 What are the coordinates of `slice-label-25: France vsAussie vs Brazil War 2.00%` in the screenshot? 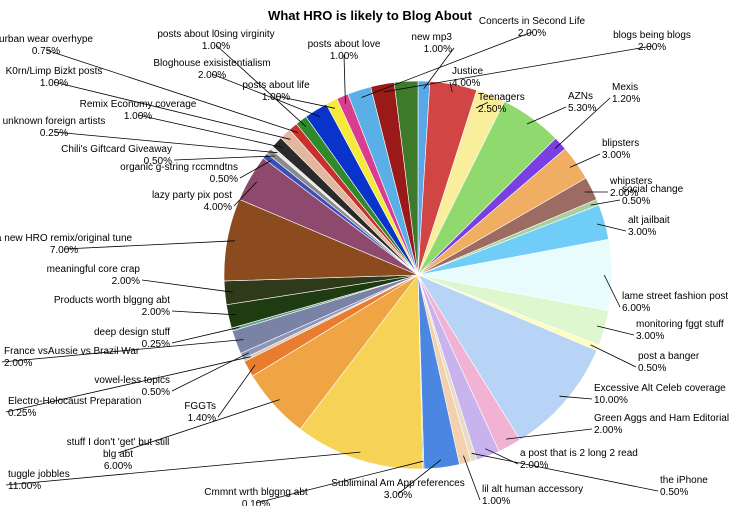 It's located at (72, 357).